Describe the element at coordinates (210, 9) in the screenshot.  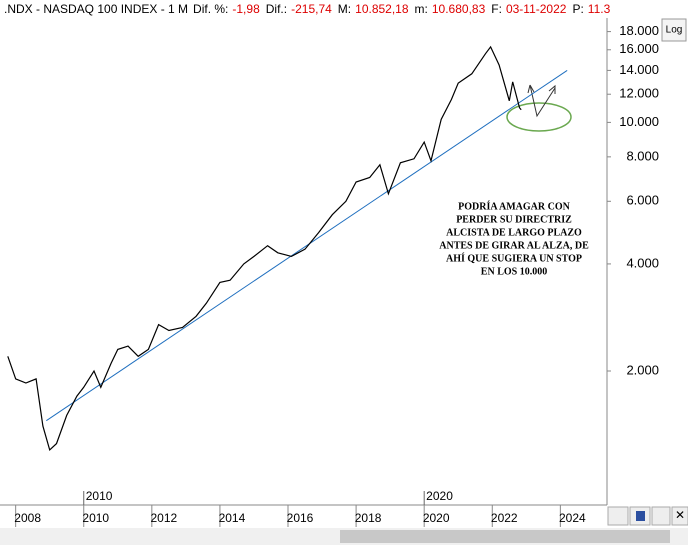
I see `header-label: Dif. %:` at that location.